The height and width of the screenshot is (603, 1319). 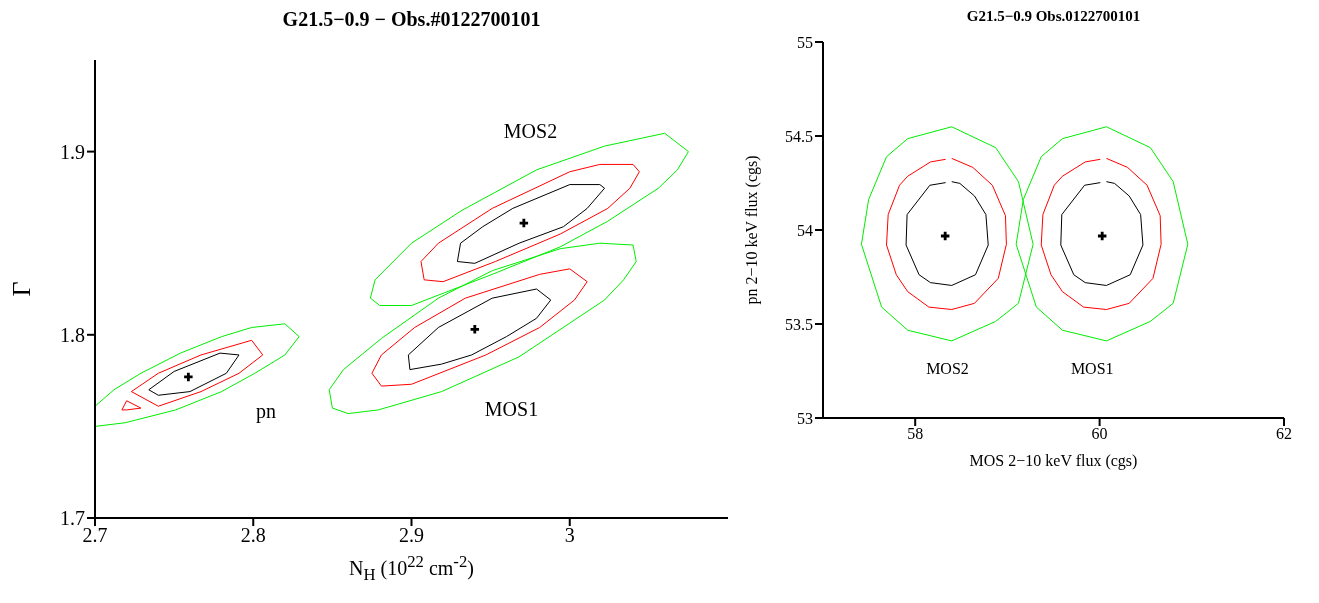 What do you see at coordinates (72, 518) in the screenshot?
I see `y-tick-label: 1.7` at bounding box center [72, 518].